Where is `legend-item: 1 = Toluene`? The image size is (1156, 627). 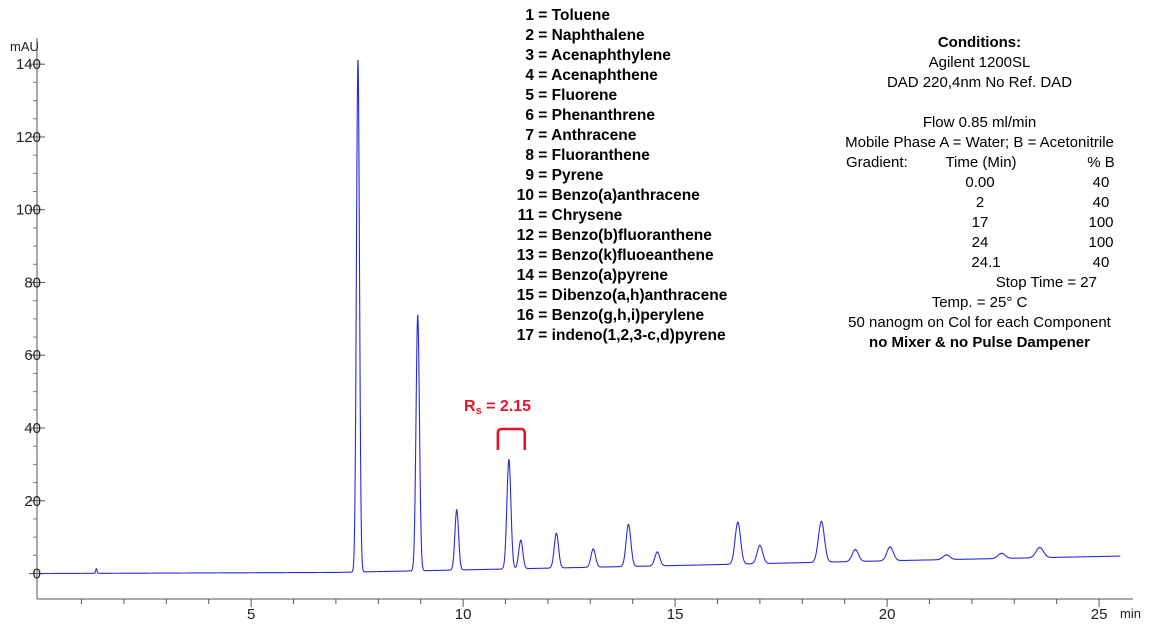 legend-item: 1 = Toluene is located at coordinates (626, 16).